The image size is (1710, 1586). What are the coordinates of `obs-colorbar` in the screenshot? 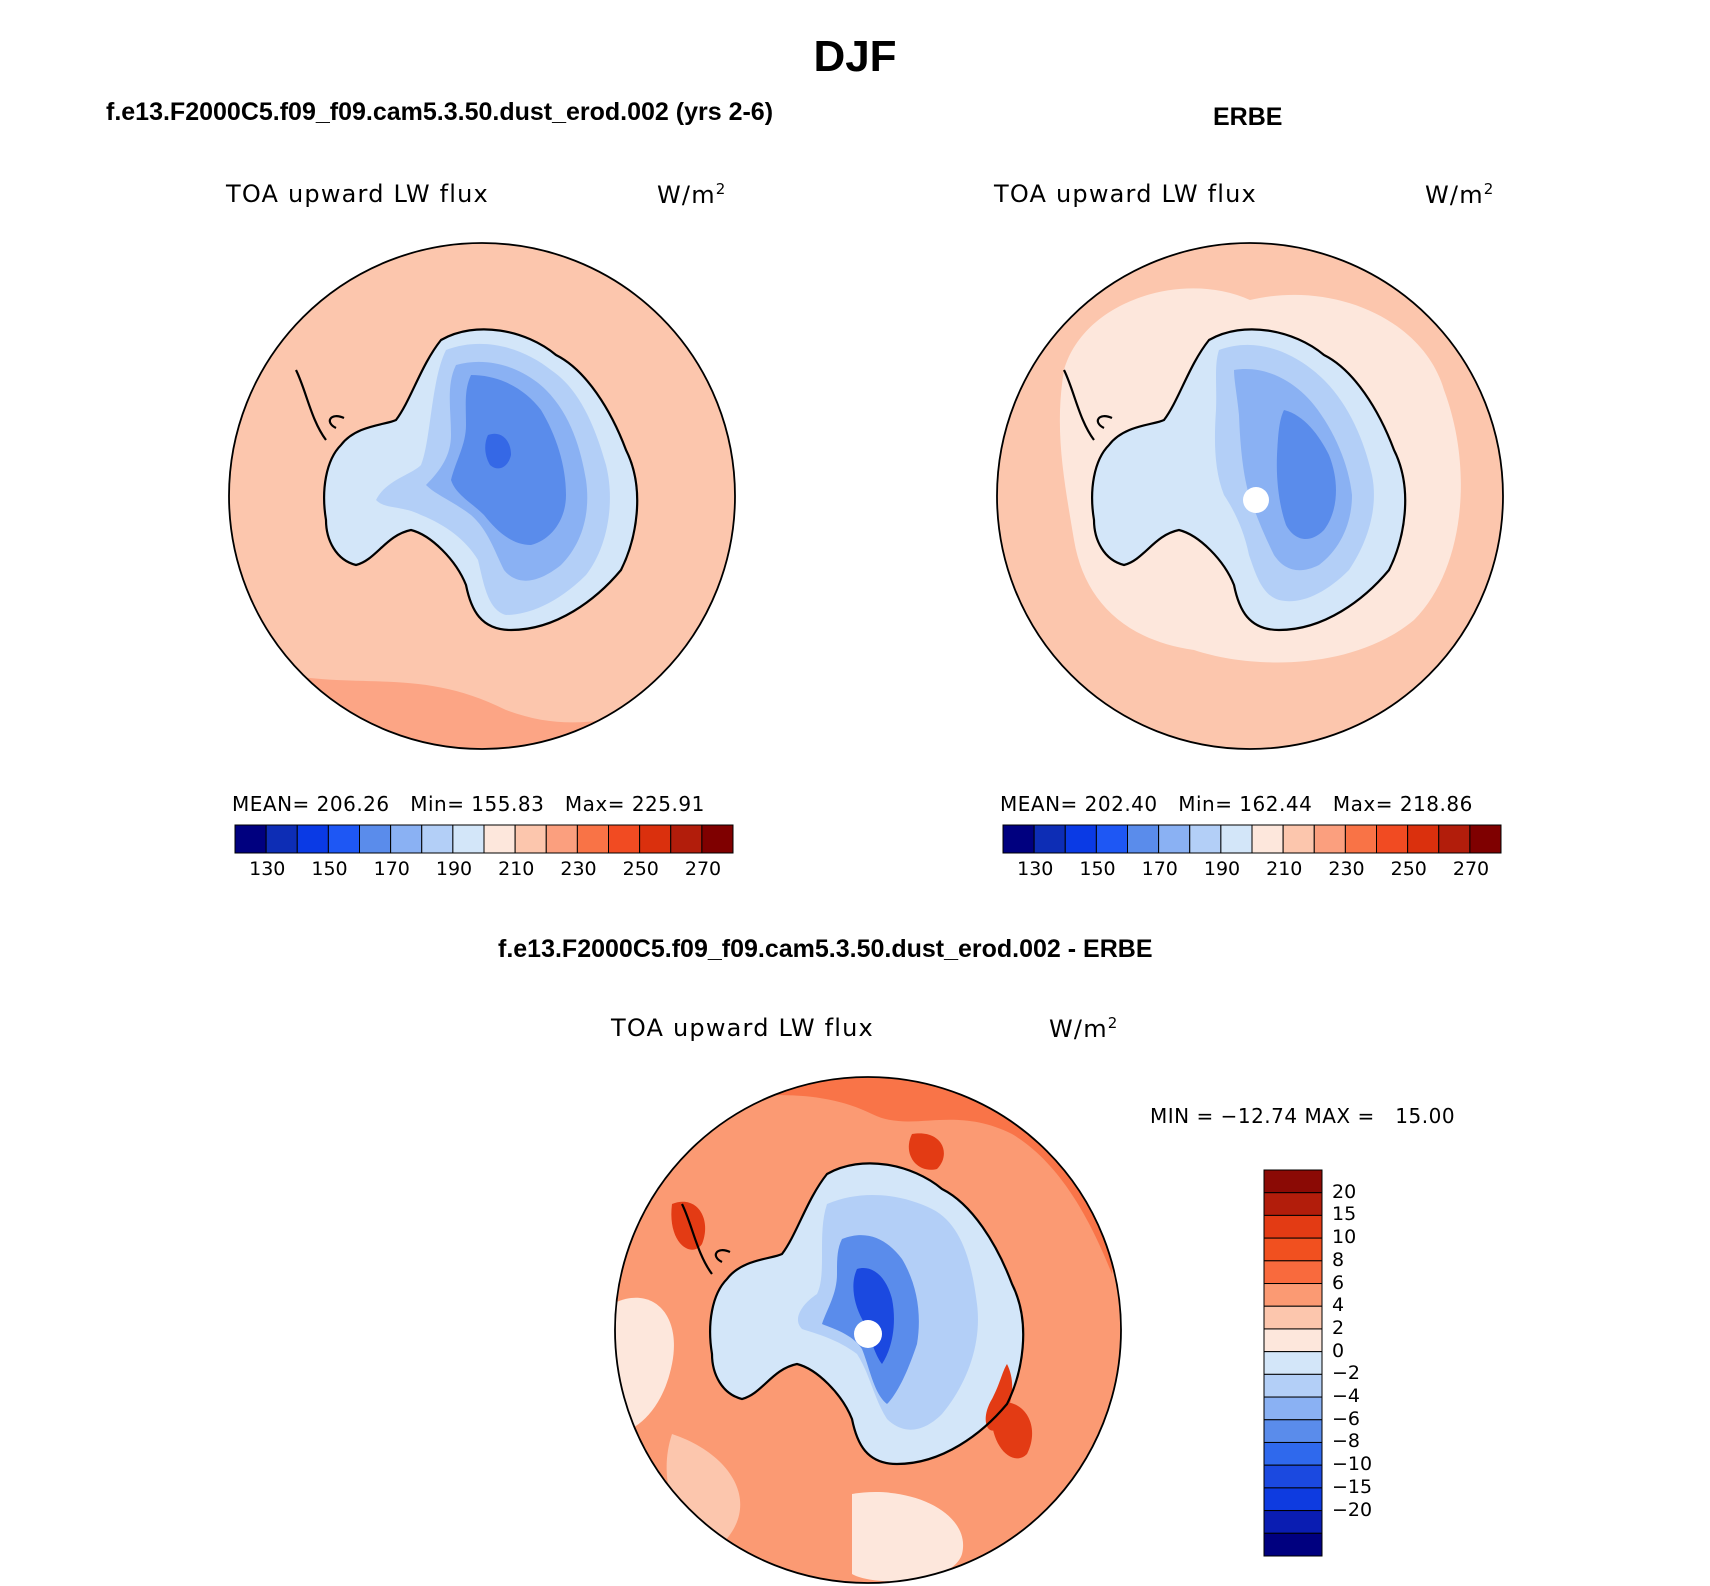 It's located at (1252, 839).